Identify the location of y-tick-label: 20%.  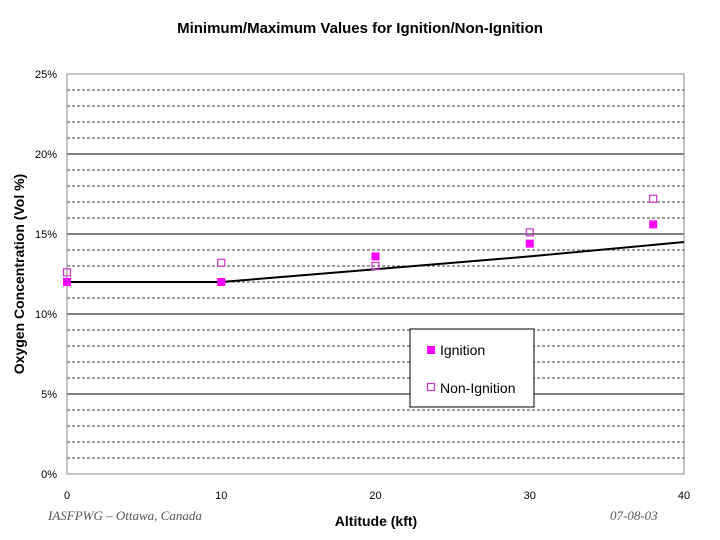
(46, 155).